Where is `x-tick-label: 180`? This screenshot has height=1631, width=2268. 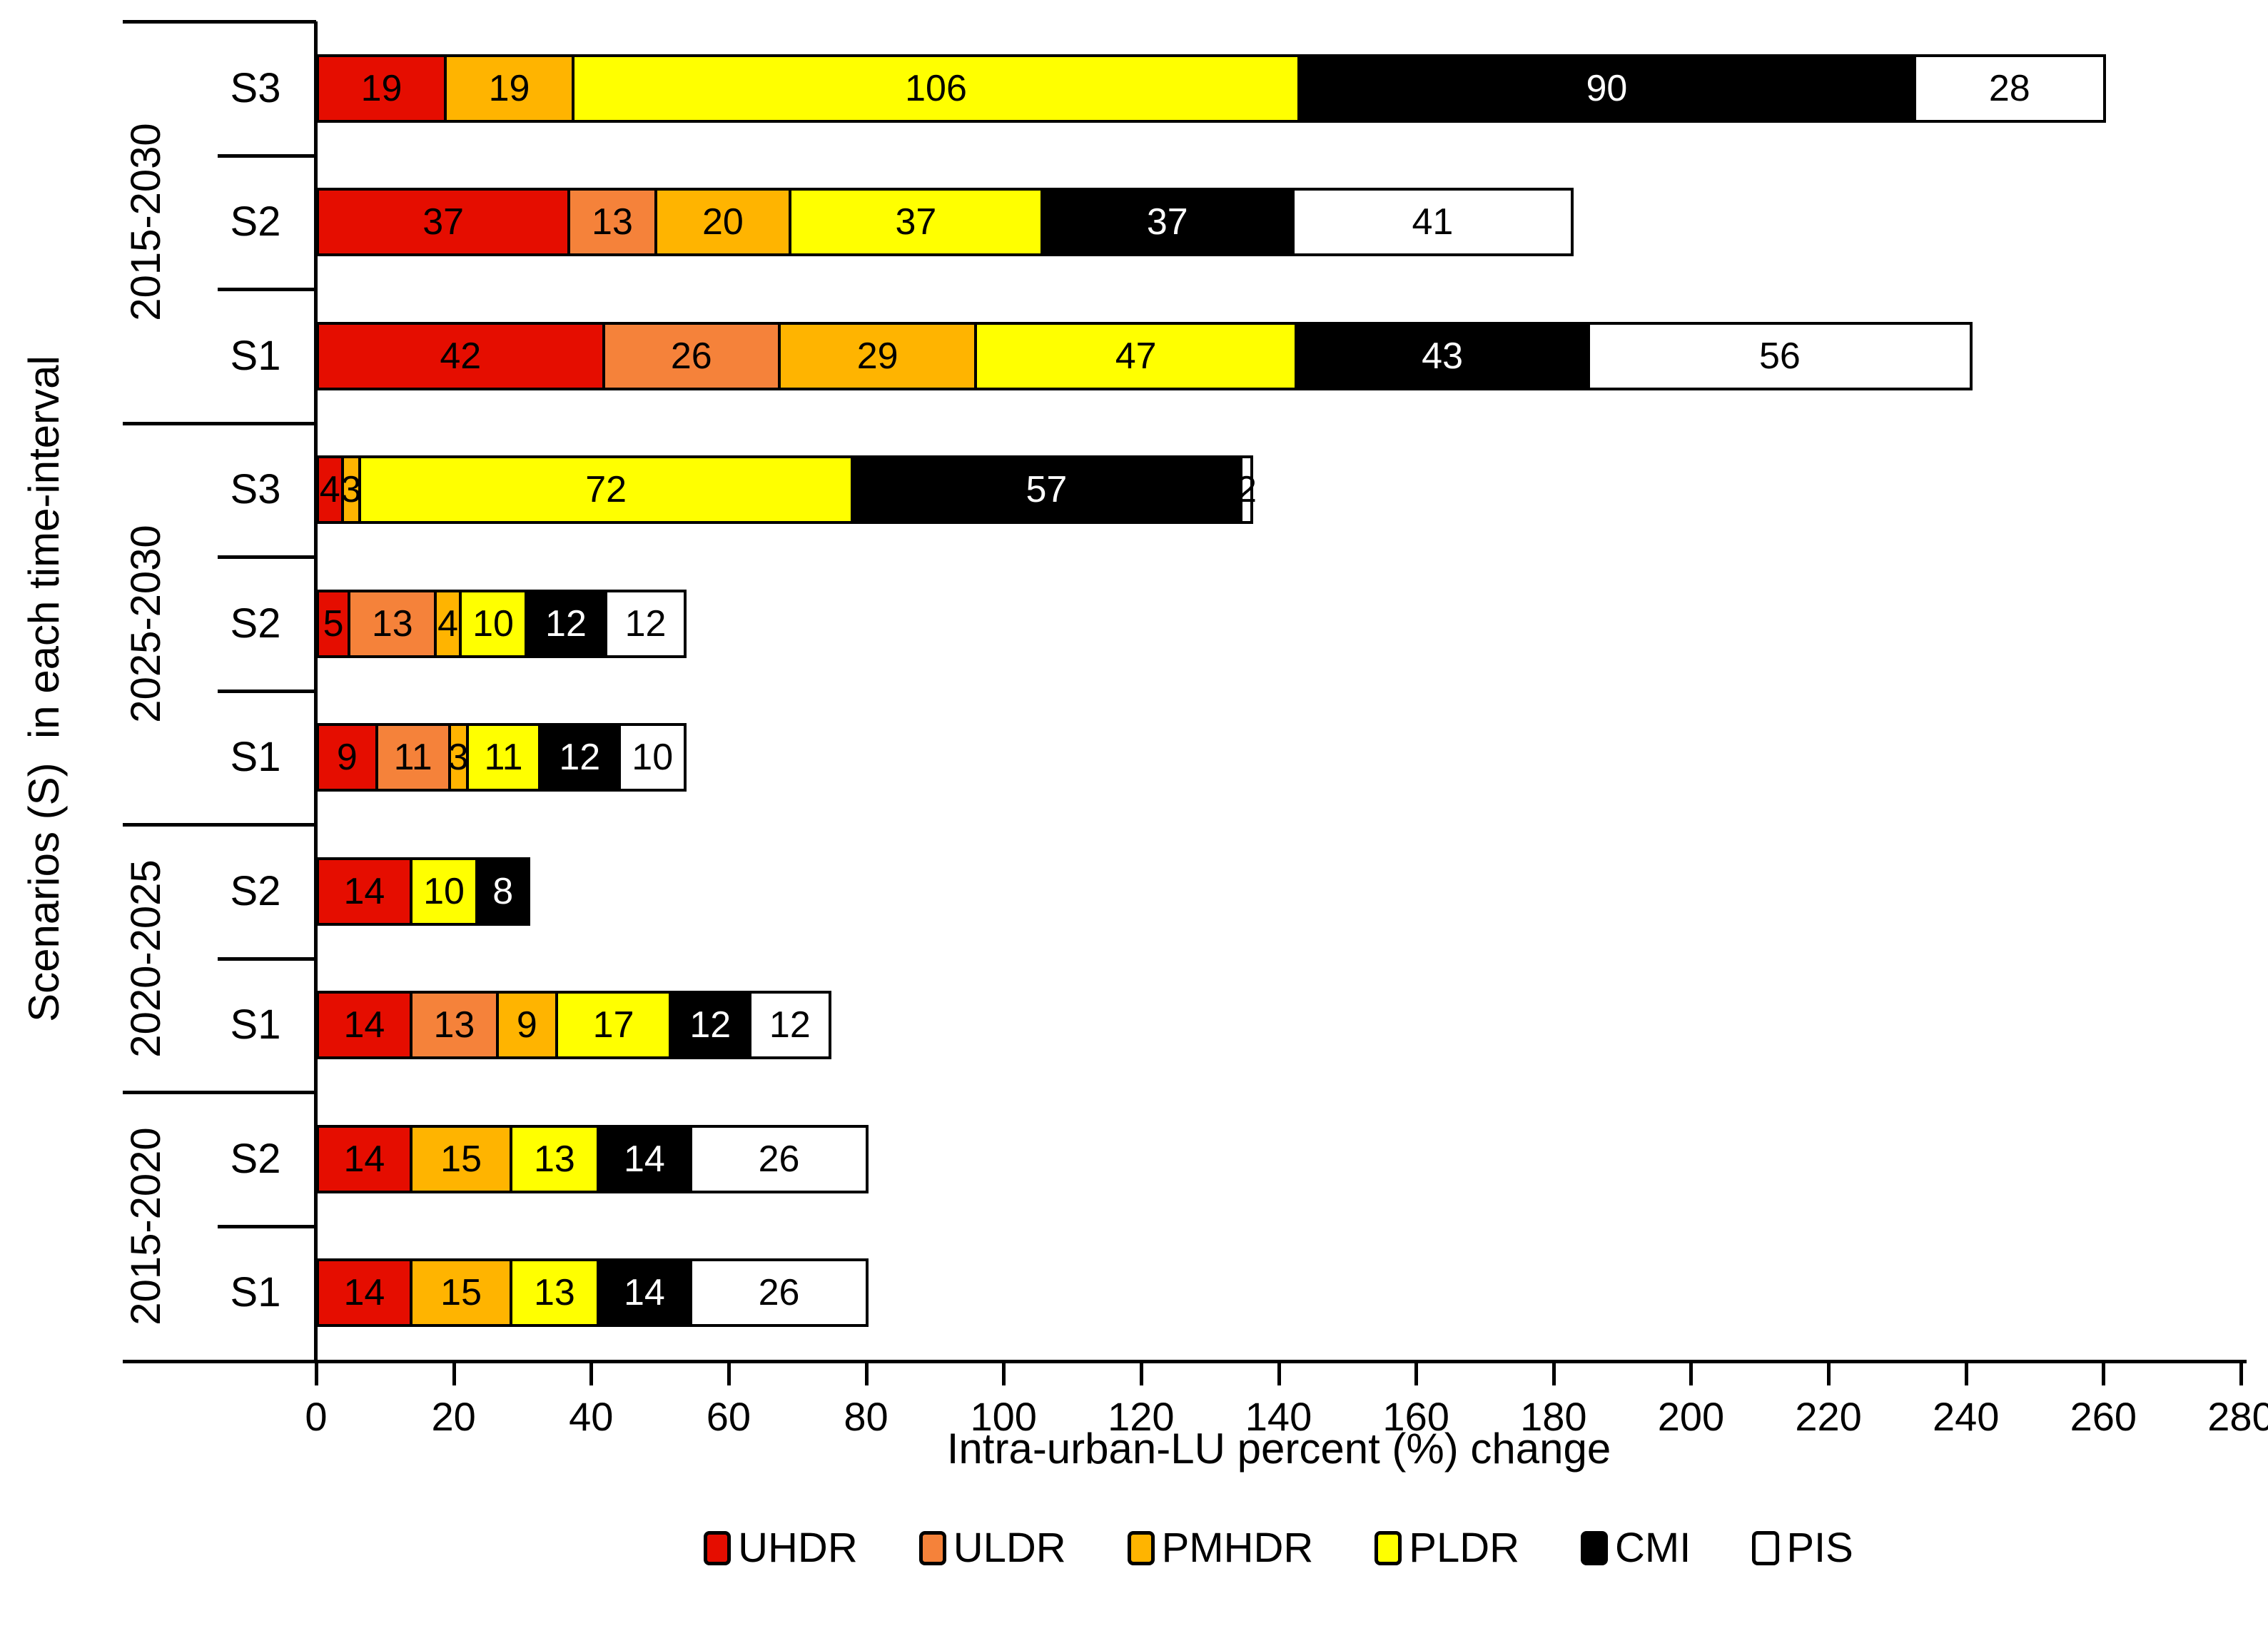
x-tick-label: 180 is located at coordinates (1554, 1416).